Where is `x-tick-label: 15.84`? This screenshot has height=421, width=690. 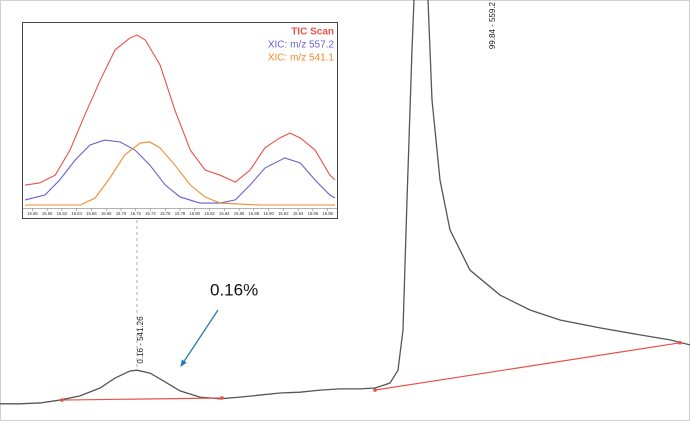
x-tick-label: 15.84 is located at coordinates (224, 213).